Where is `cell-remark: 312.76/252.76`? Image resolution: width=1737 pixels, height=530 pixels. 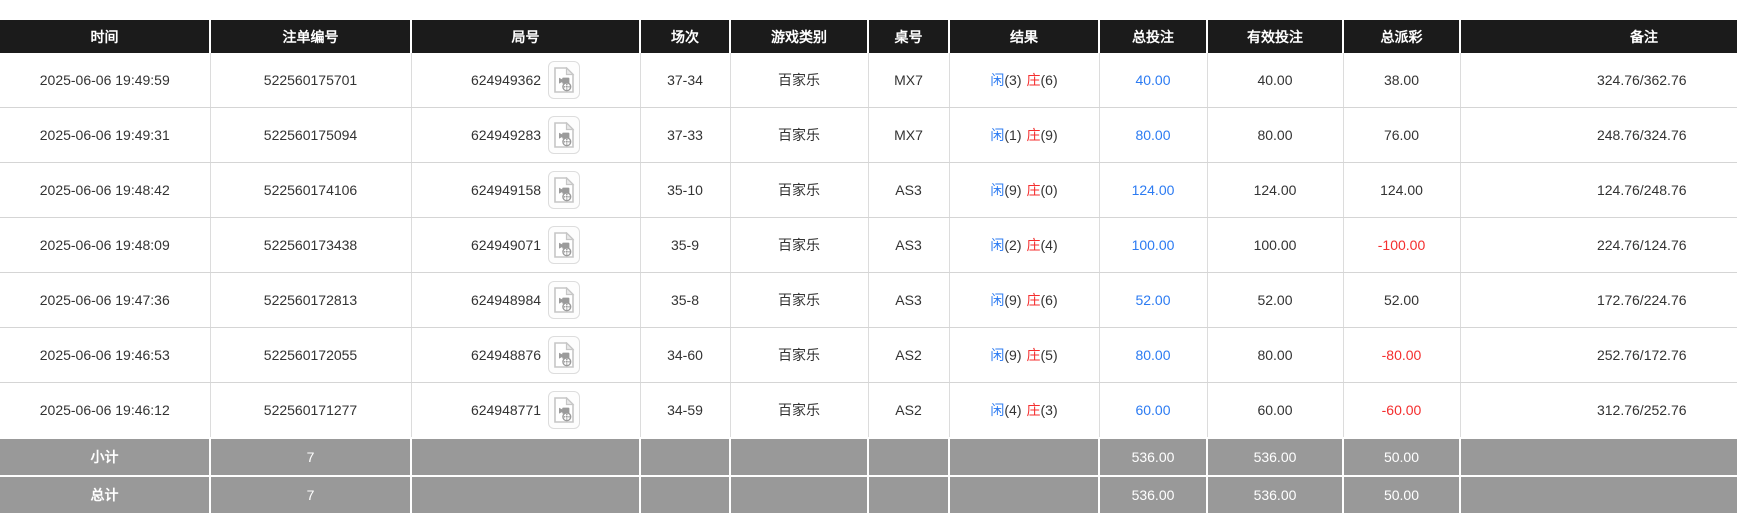
cell-remark: 312.76/252.76 is located at coordinates (1598, 410).